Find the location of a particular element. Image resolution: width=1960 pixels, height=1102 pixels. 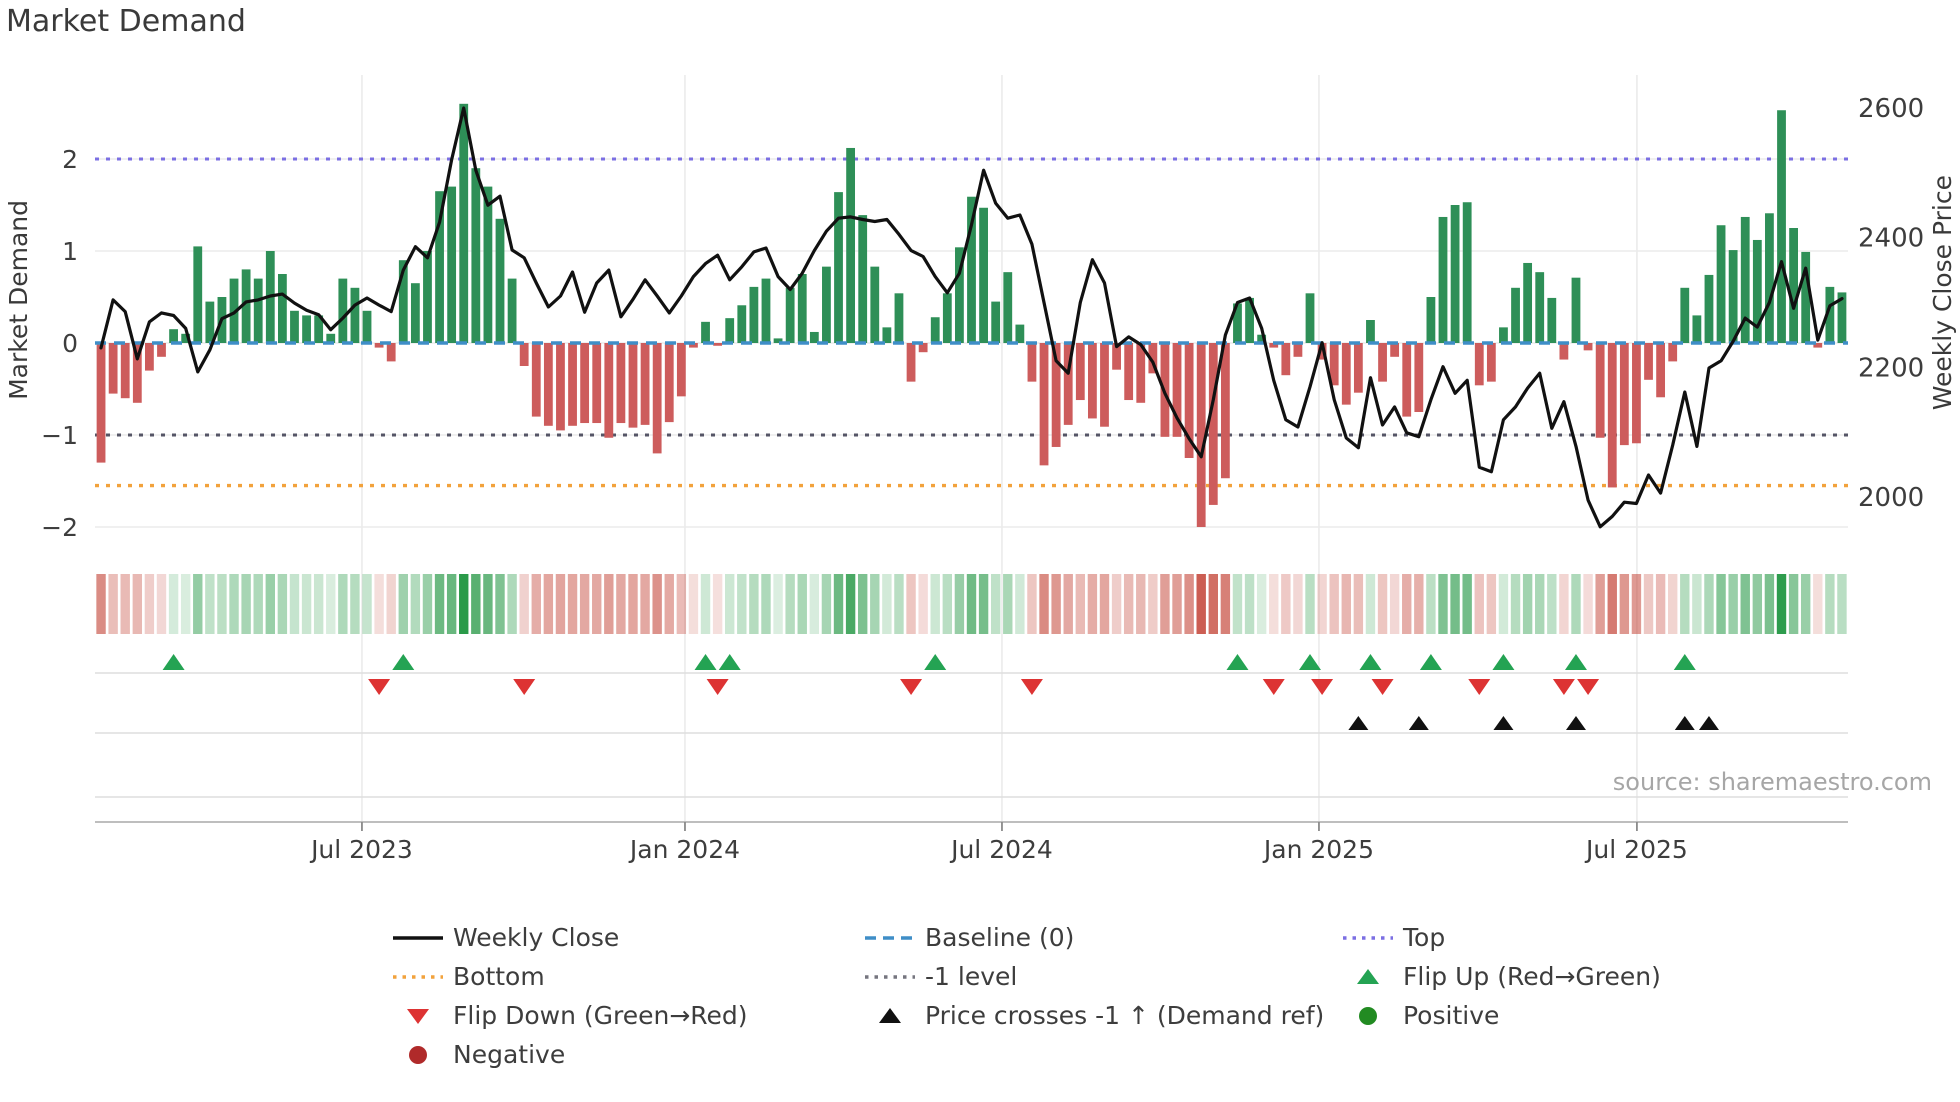

left-tick-label: −2 is located at coordinates (59, 527).